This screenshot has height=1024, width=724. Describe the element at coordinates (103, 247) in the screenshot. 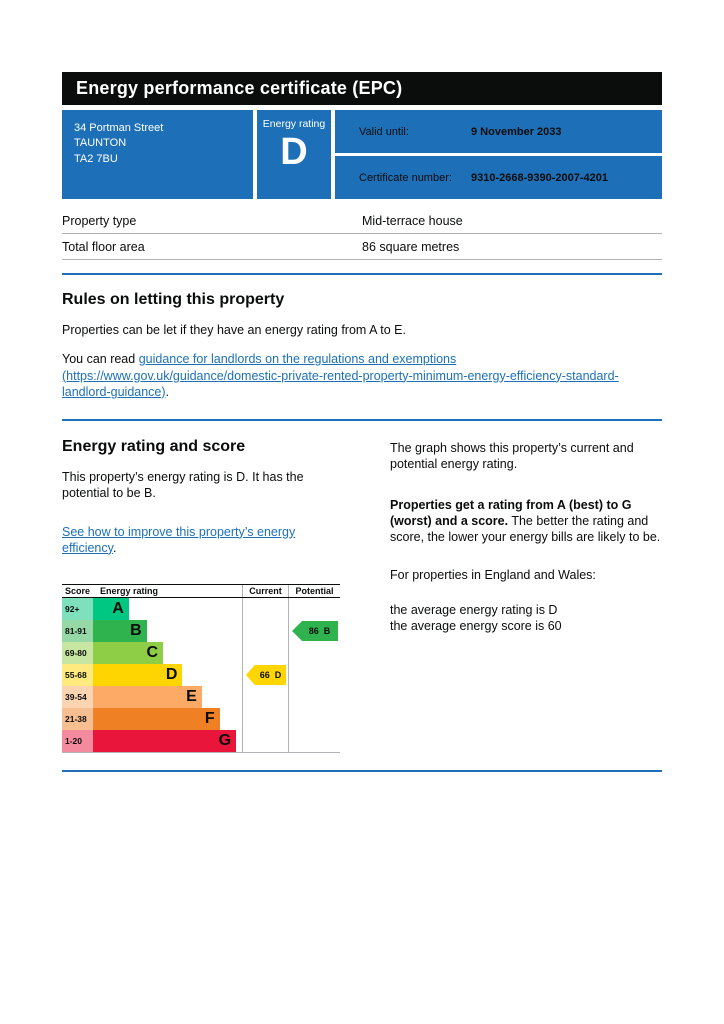

I see `floor-area-label: Total floor area` at that location.